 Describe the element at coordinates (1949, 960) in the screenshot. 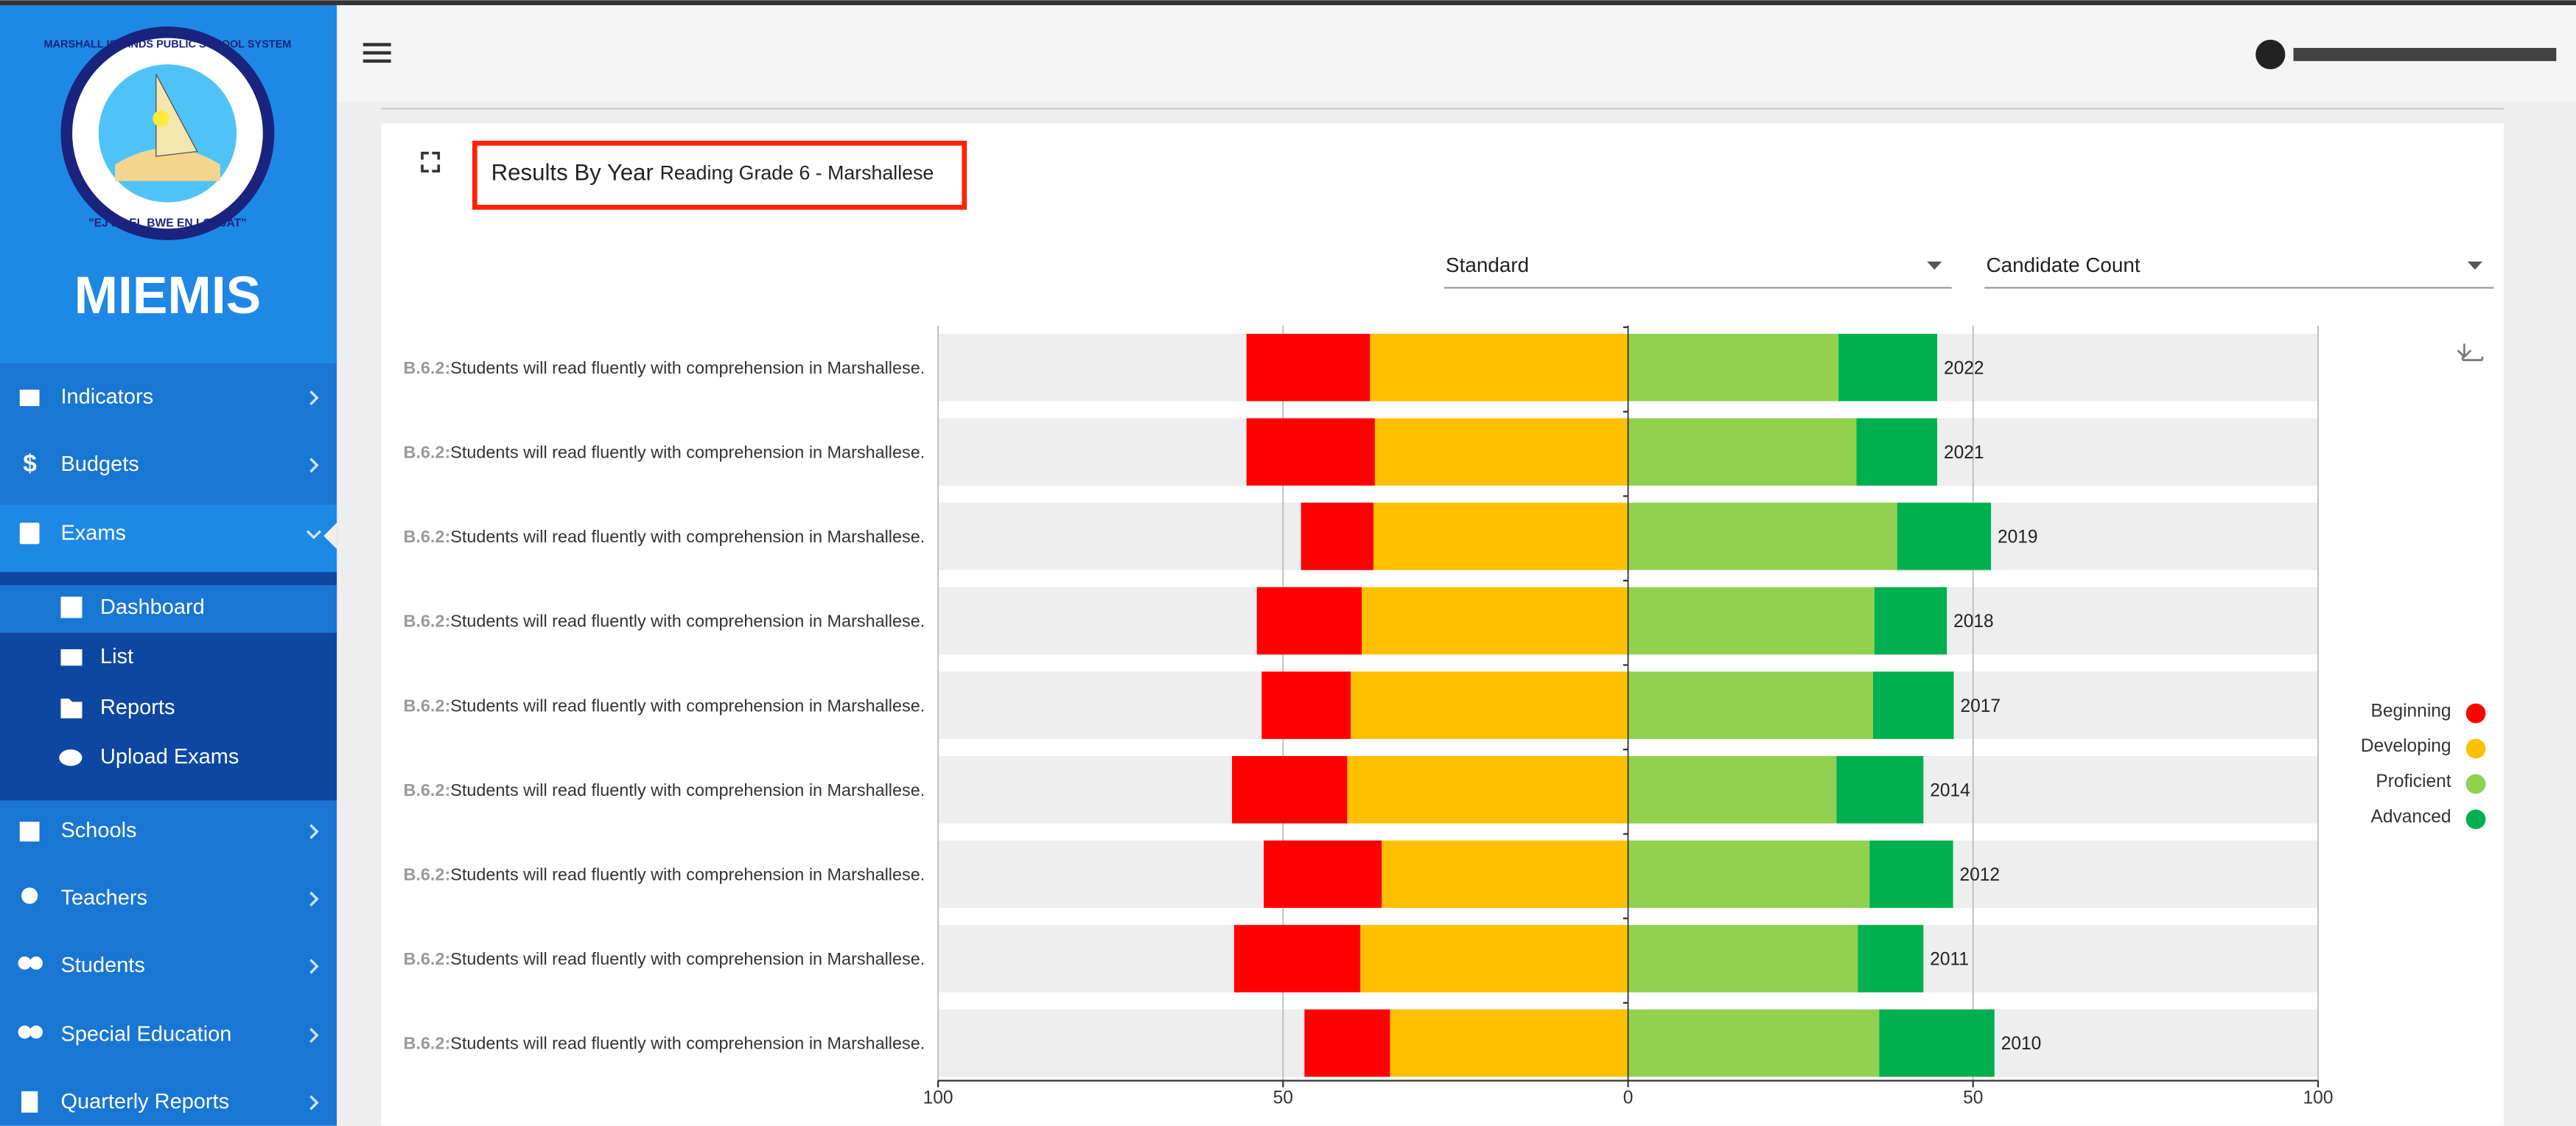

I see `year-label: 2011` at that location.